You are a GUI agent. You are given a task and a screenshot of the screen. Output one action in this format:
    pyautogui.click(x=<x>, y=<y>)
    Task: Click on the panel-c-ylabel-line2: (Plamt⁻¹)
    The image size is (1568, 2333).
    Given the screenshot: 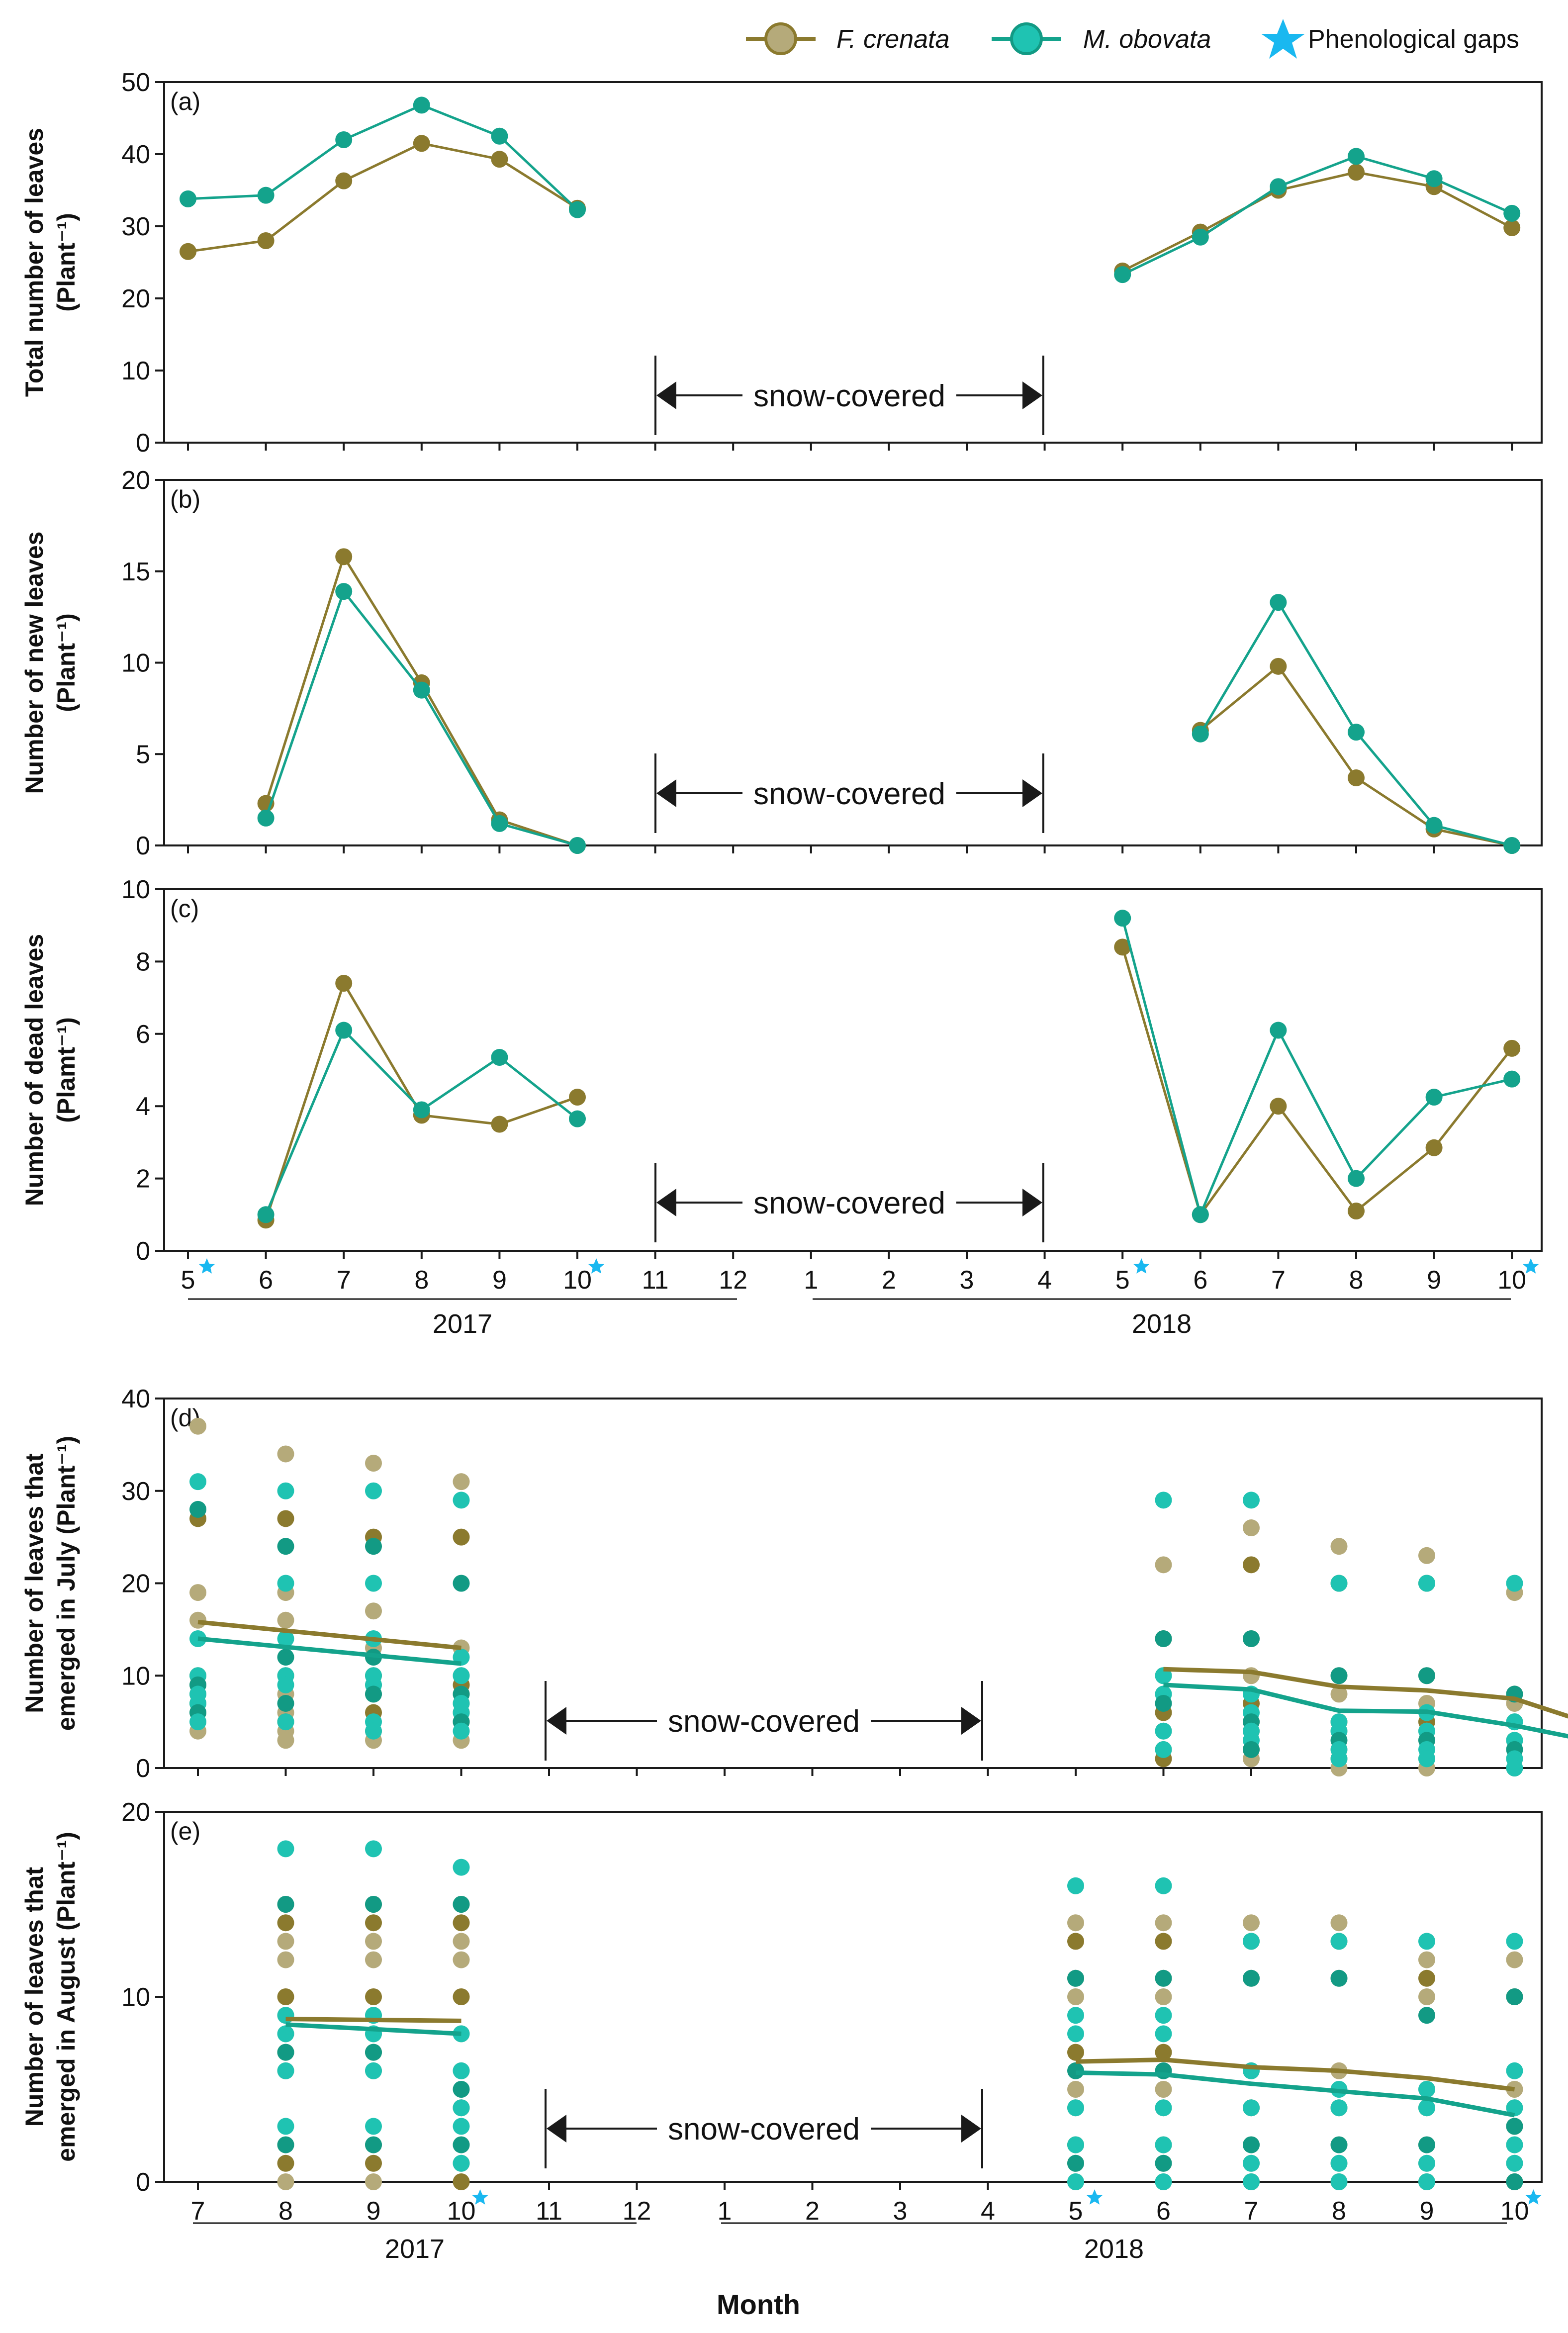 What is the action you would take?
    pyautogui.click(x=66, y=1070)
    